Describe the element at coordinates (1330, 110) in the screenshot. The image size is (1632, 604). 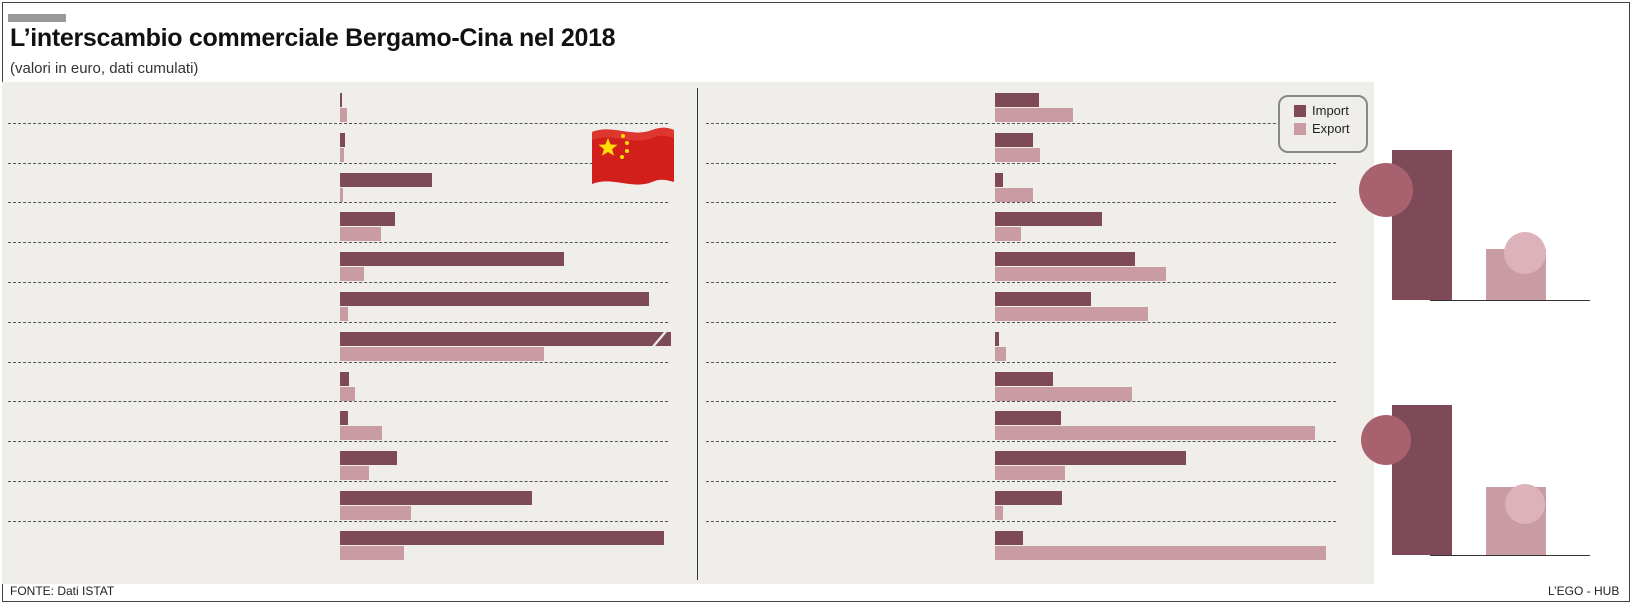
I see `legend-import-label: Import` at that location.